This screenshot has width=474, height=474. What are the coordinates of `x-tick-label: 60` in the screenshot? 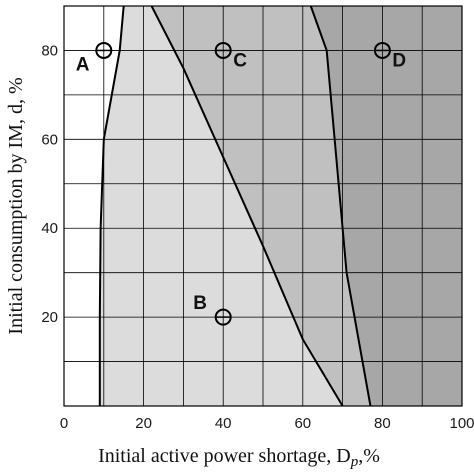 It's located at (302, 423).